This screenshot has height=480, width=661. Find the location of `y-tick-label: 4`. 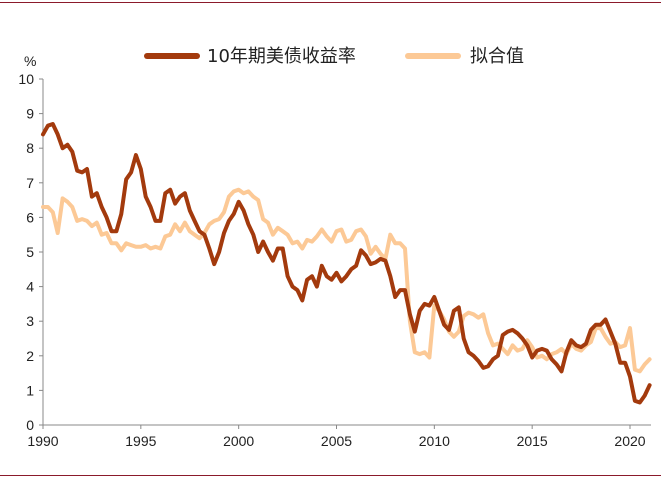

y-tick-label: 4 is located at coordinates (30, 287).